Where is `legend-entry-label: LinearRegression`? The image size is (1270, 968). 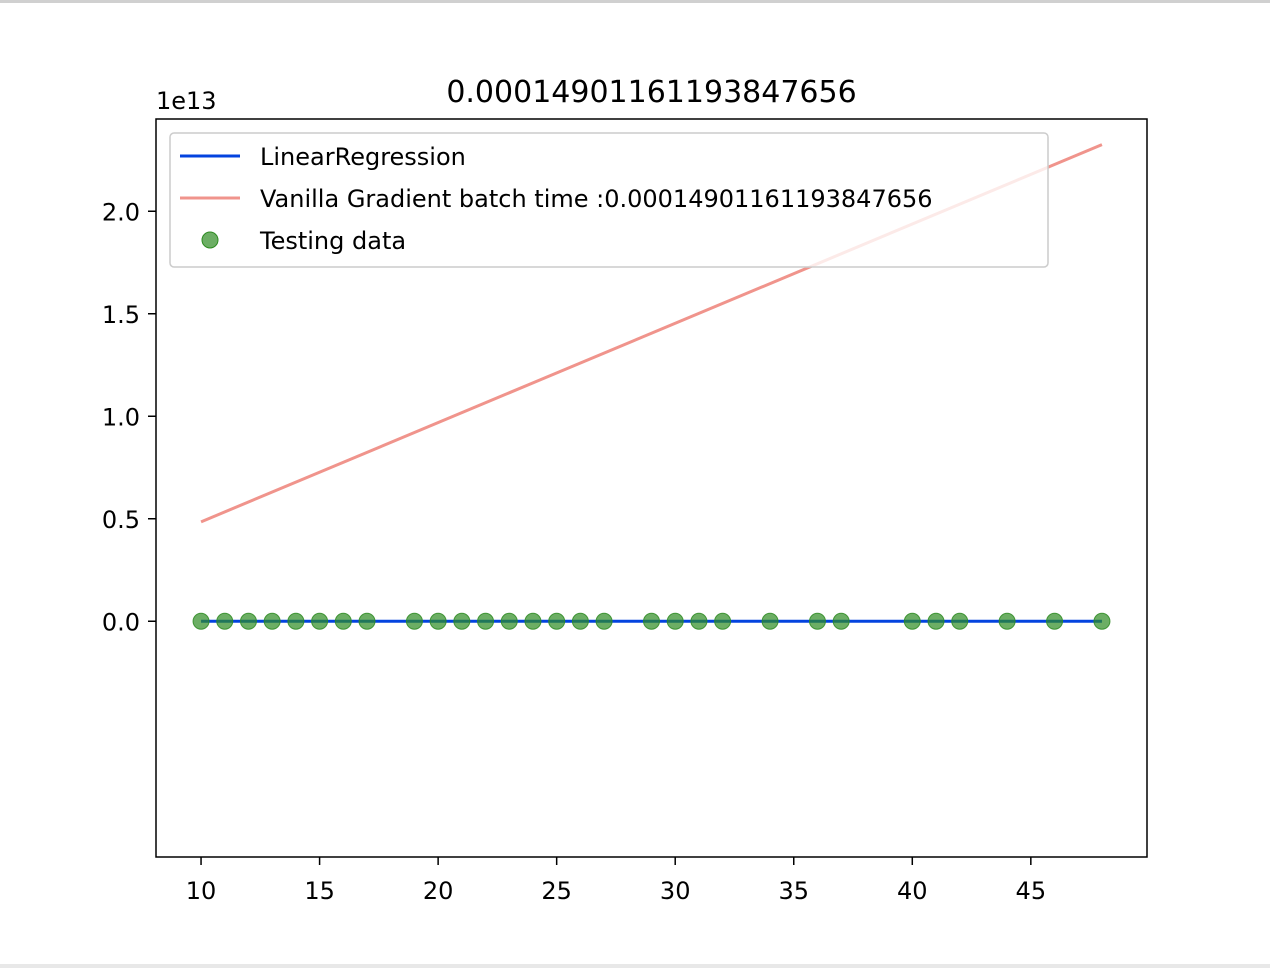 legend-entry-label: LinearRegression is located at coordinates (363, 157).